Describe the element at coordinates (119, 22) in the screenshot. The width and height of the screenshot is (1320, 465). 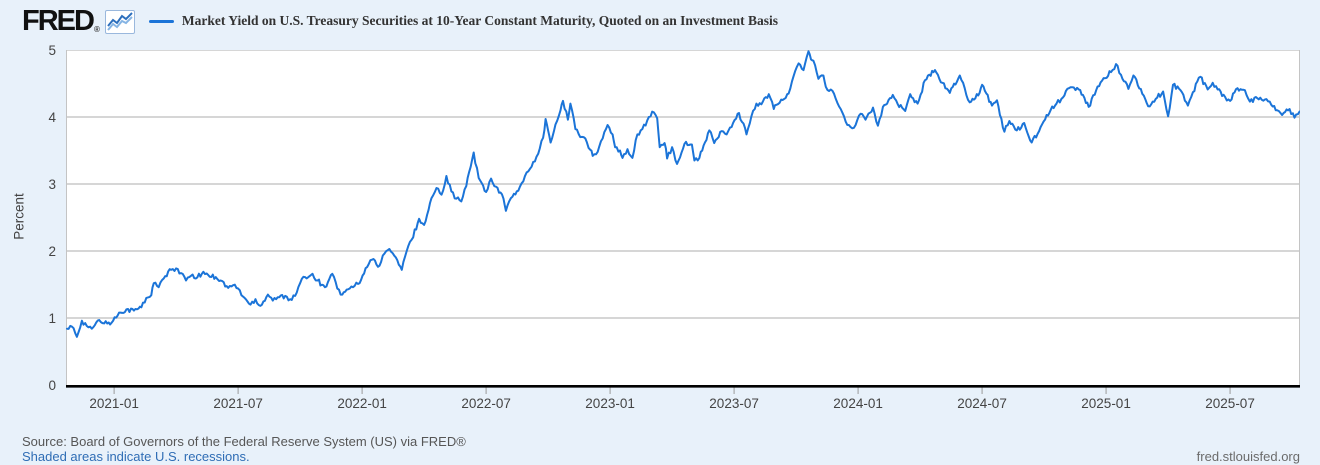
I see `line-chart-icon` at that location.